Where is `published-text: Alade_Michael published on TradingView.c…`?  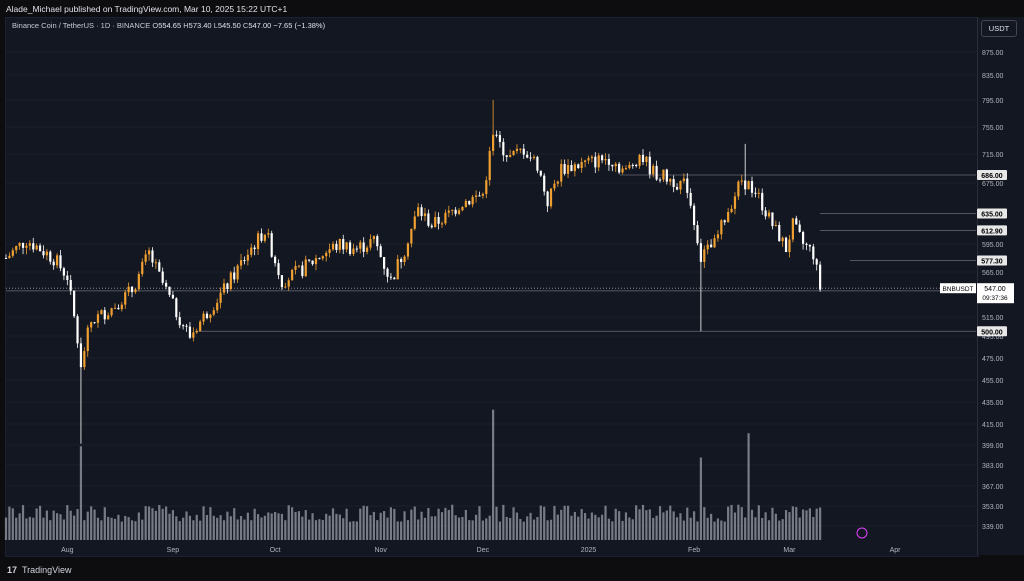
published-text: Alade_Michael published on TradingView.c… is located at coordinates (147, 9).